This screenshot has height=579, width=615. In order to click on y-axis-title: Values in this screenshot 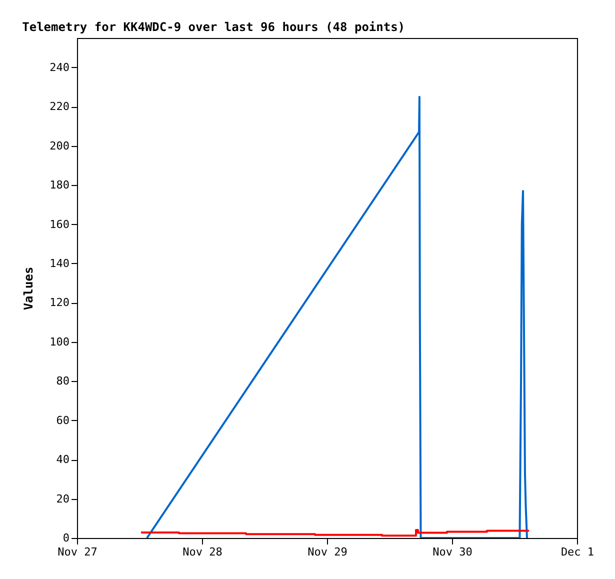, I will do `click(29, 288)`.